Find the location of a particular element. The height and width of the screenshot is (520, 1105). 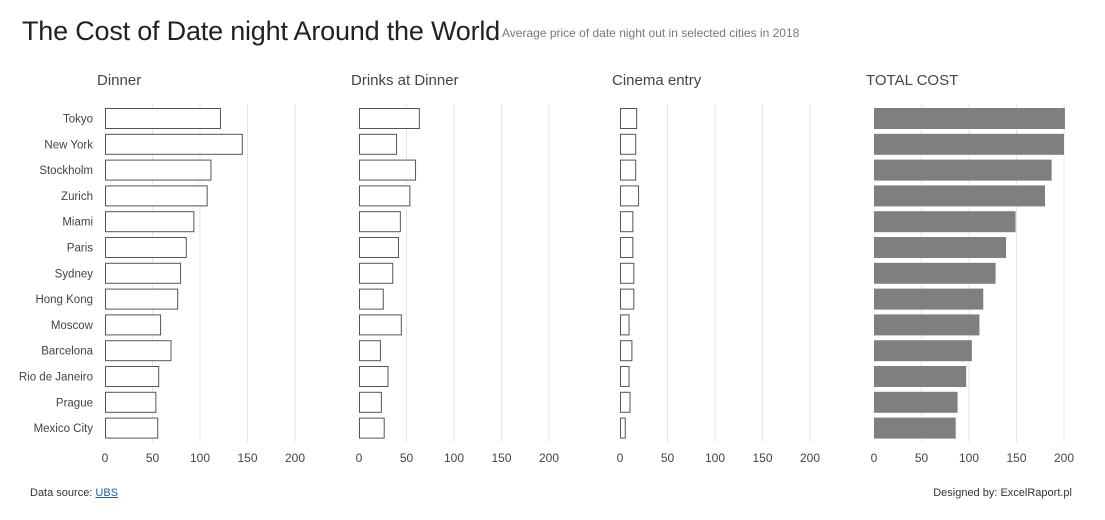

panel-title: Dinner is located at coordinates (119, 80).